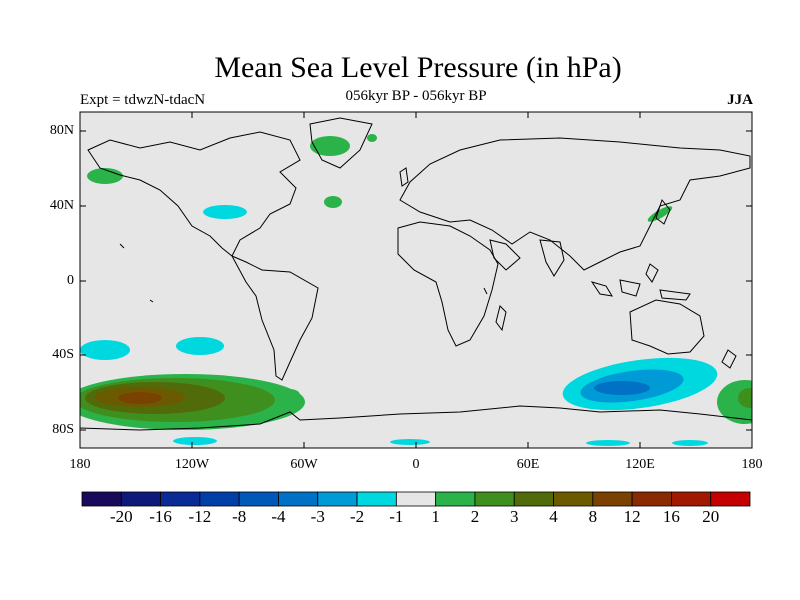 Image resolution: width=800 pixels, height=600 pixels. I want to click on lon-tick-180w: 180, so click(80, 464).